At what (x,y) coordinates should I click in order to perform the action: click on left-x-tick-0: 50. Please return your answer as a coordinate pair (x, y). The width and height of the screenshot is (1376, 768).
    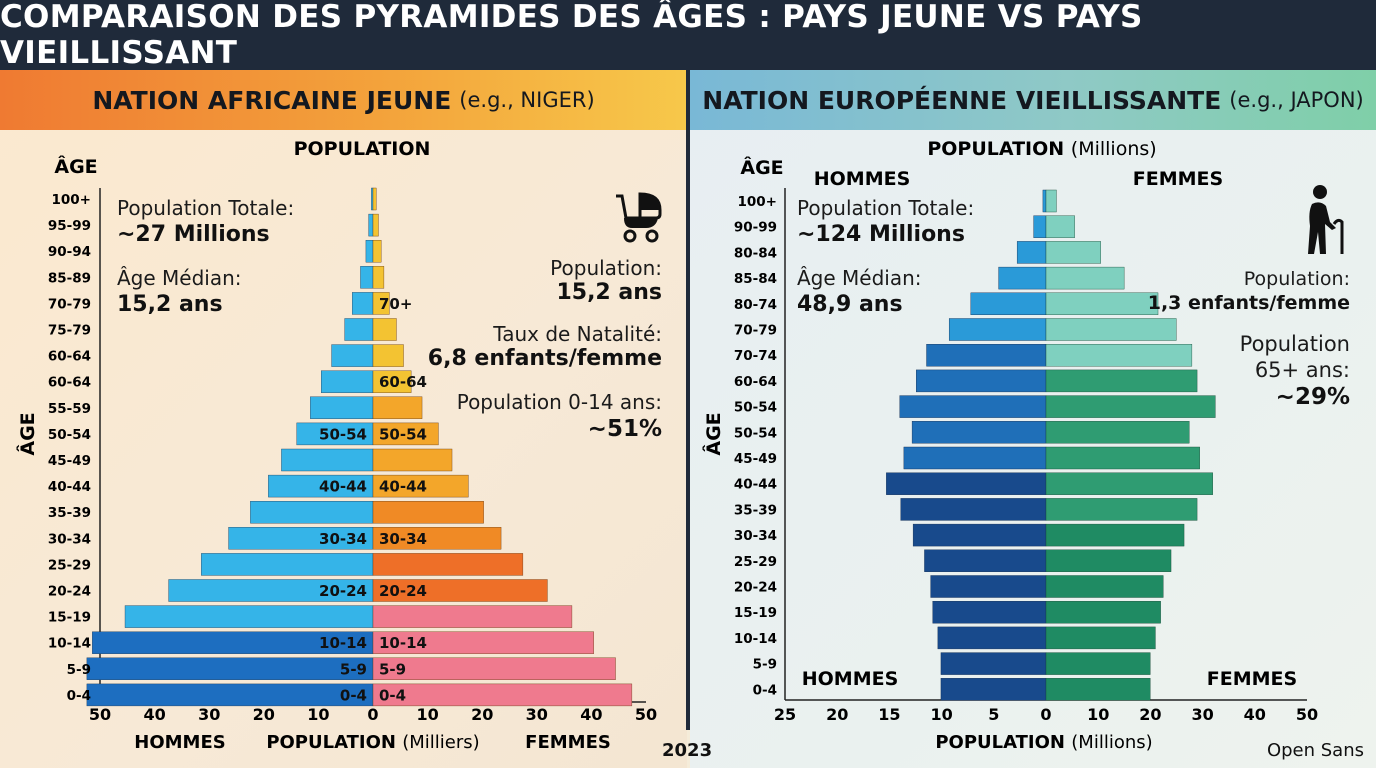
    Looking at the image, I should click on (100, 714).